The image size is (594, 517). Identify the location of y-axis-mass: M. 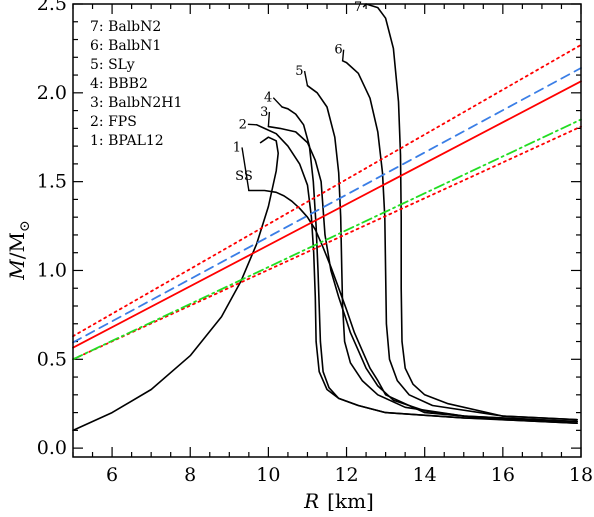
(17, 270).